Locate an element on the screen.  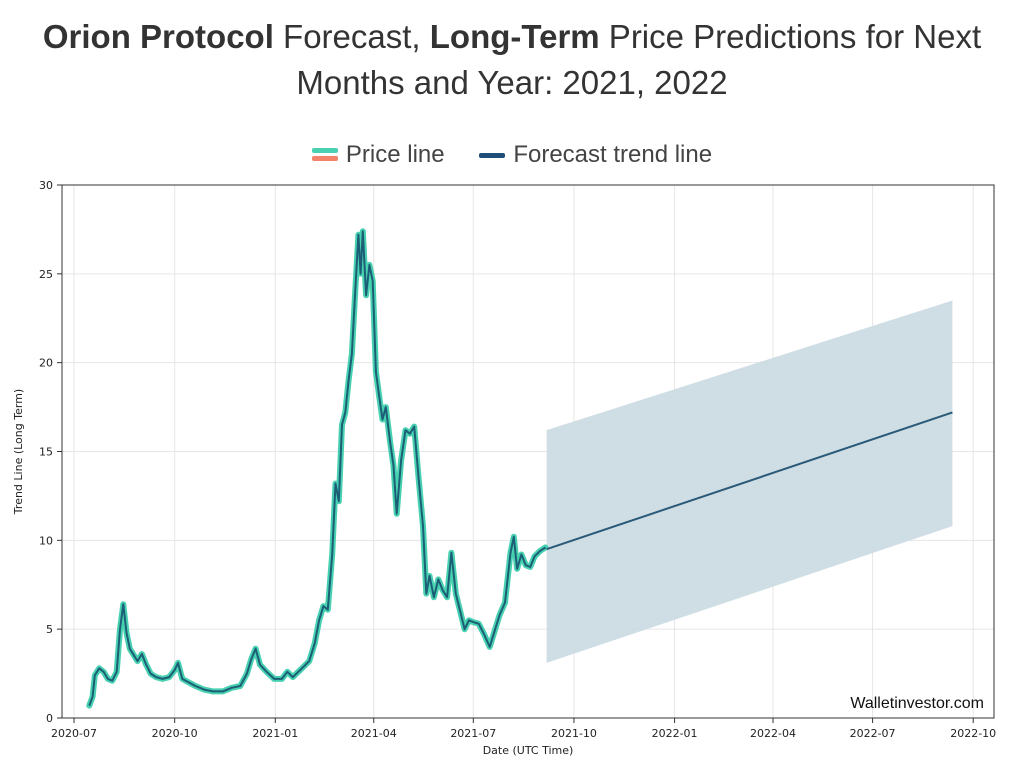
x-tick-label: 2022-07 is located at coordinates (873, 733).